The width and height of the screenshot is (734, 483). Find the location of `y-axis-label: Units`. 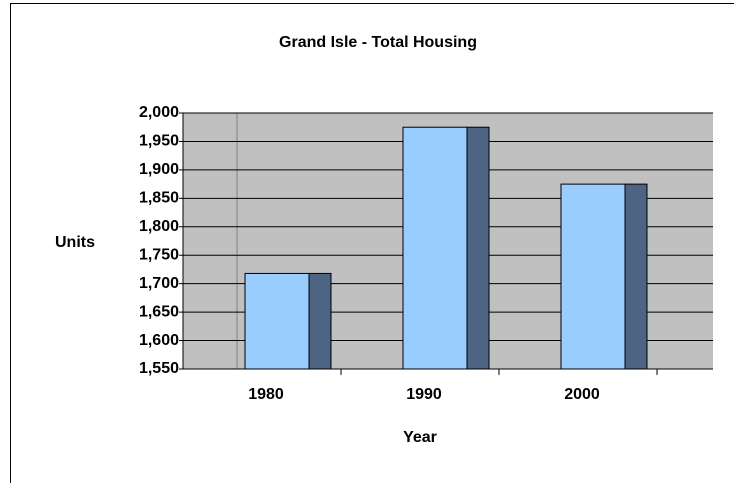

y-axis-label: Units is located at coordinates (75, 242).